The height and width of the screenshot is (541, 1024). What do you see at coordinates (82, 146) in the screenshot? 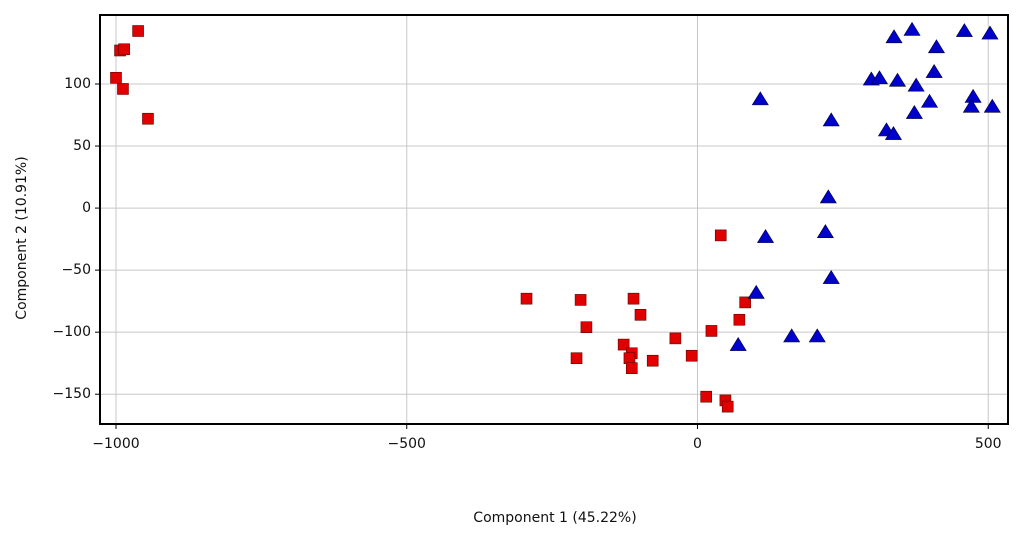
I see `y-tick-label: 50` at bounding box center [82, 146].